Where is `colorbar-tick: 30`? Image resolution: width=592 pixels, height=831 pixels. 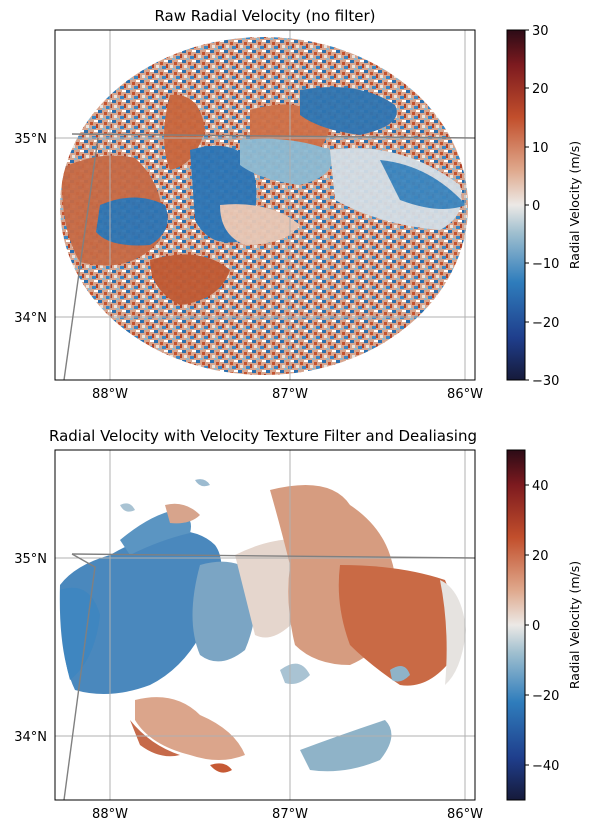 colorbar-tick: 30 is located at coordinates (540, 31).